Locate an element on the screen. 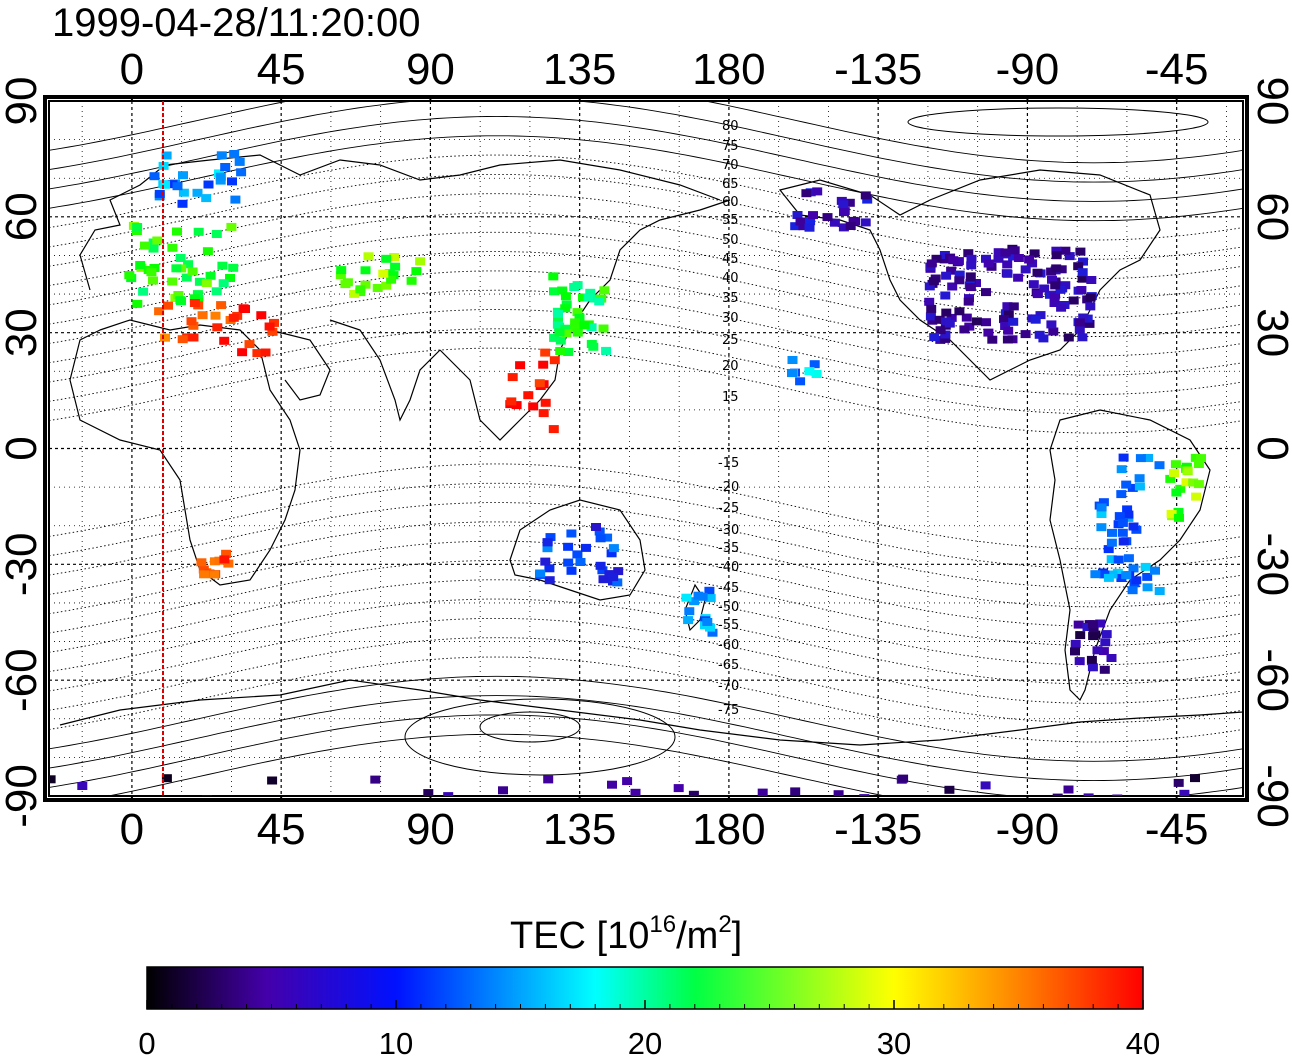  contour-label: 20 is located at coordinates (730, 366).